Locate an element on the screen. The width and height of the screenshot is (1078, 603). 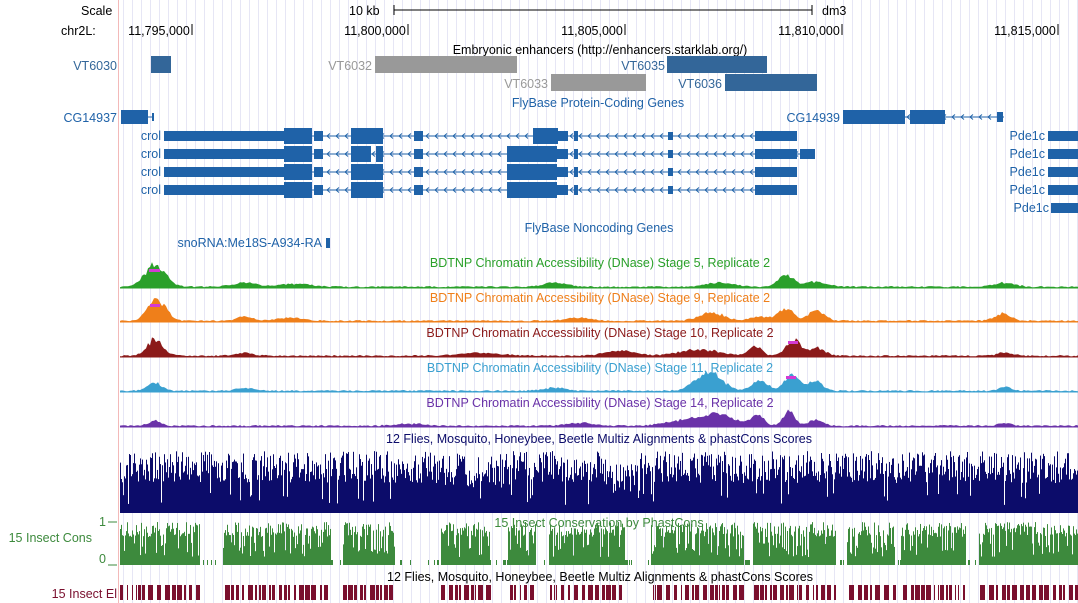
snorna-feature is located at coordinates (328, 243).